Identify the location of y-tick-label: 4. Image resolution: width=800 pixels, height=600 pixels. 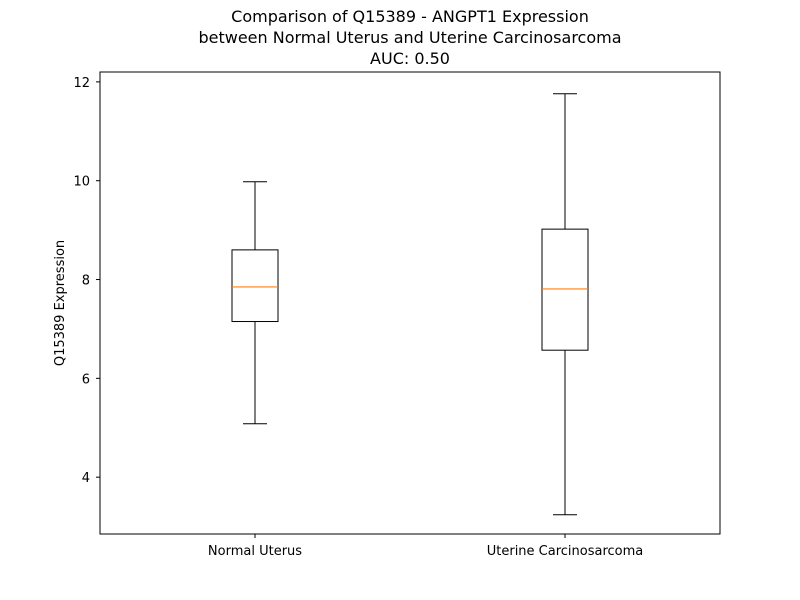
(86, 478).